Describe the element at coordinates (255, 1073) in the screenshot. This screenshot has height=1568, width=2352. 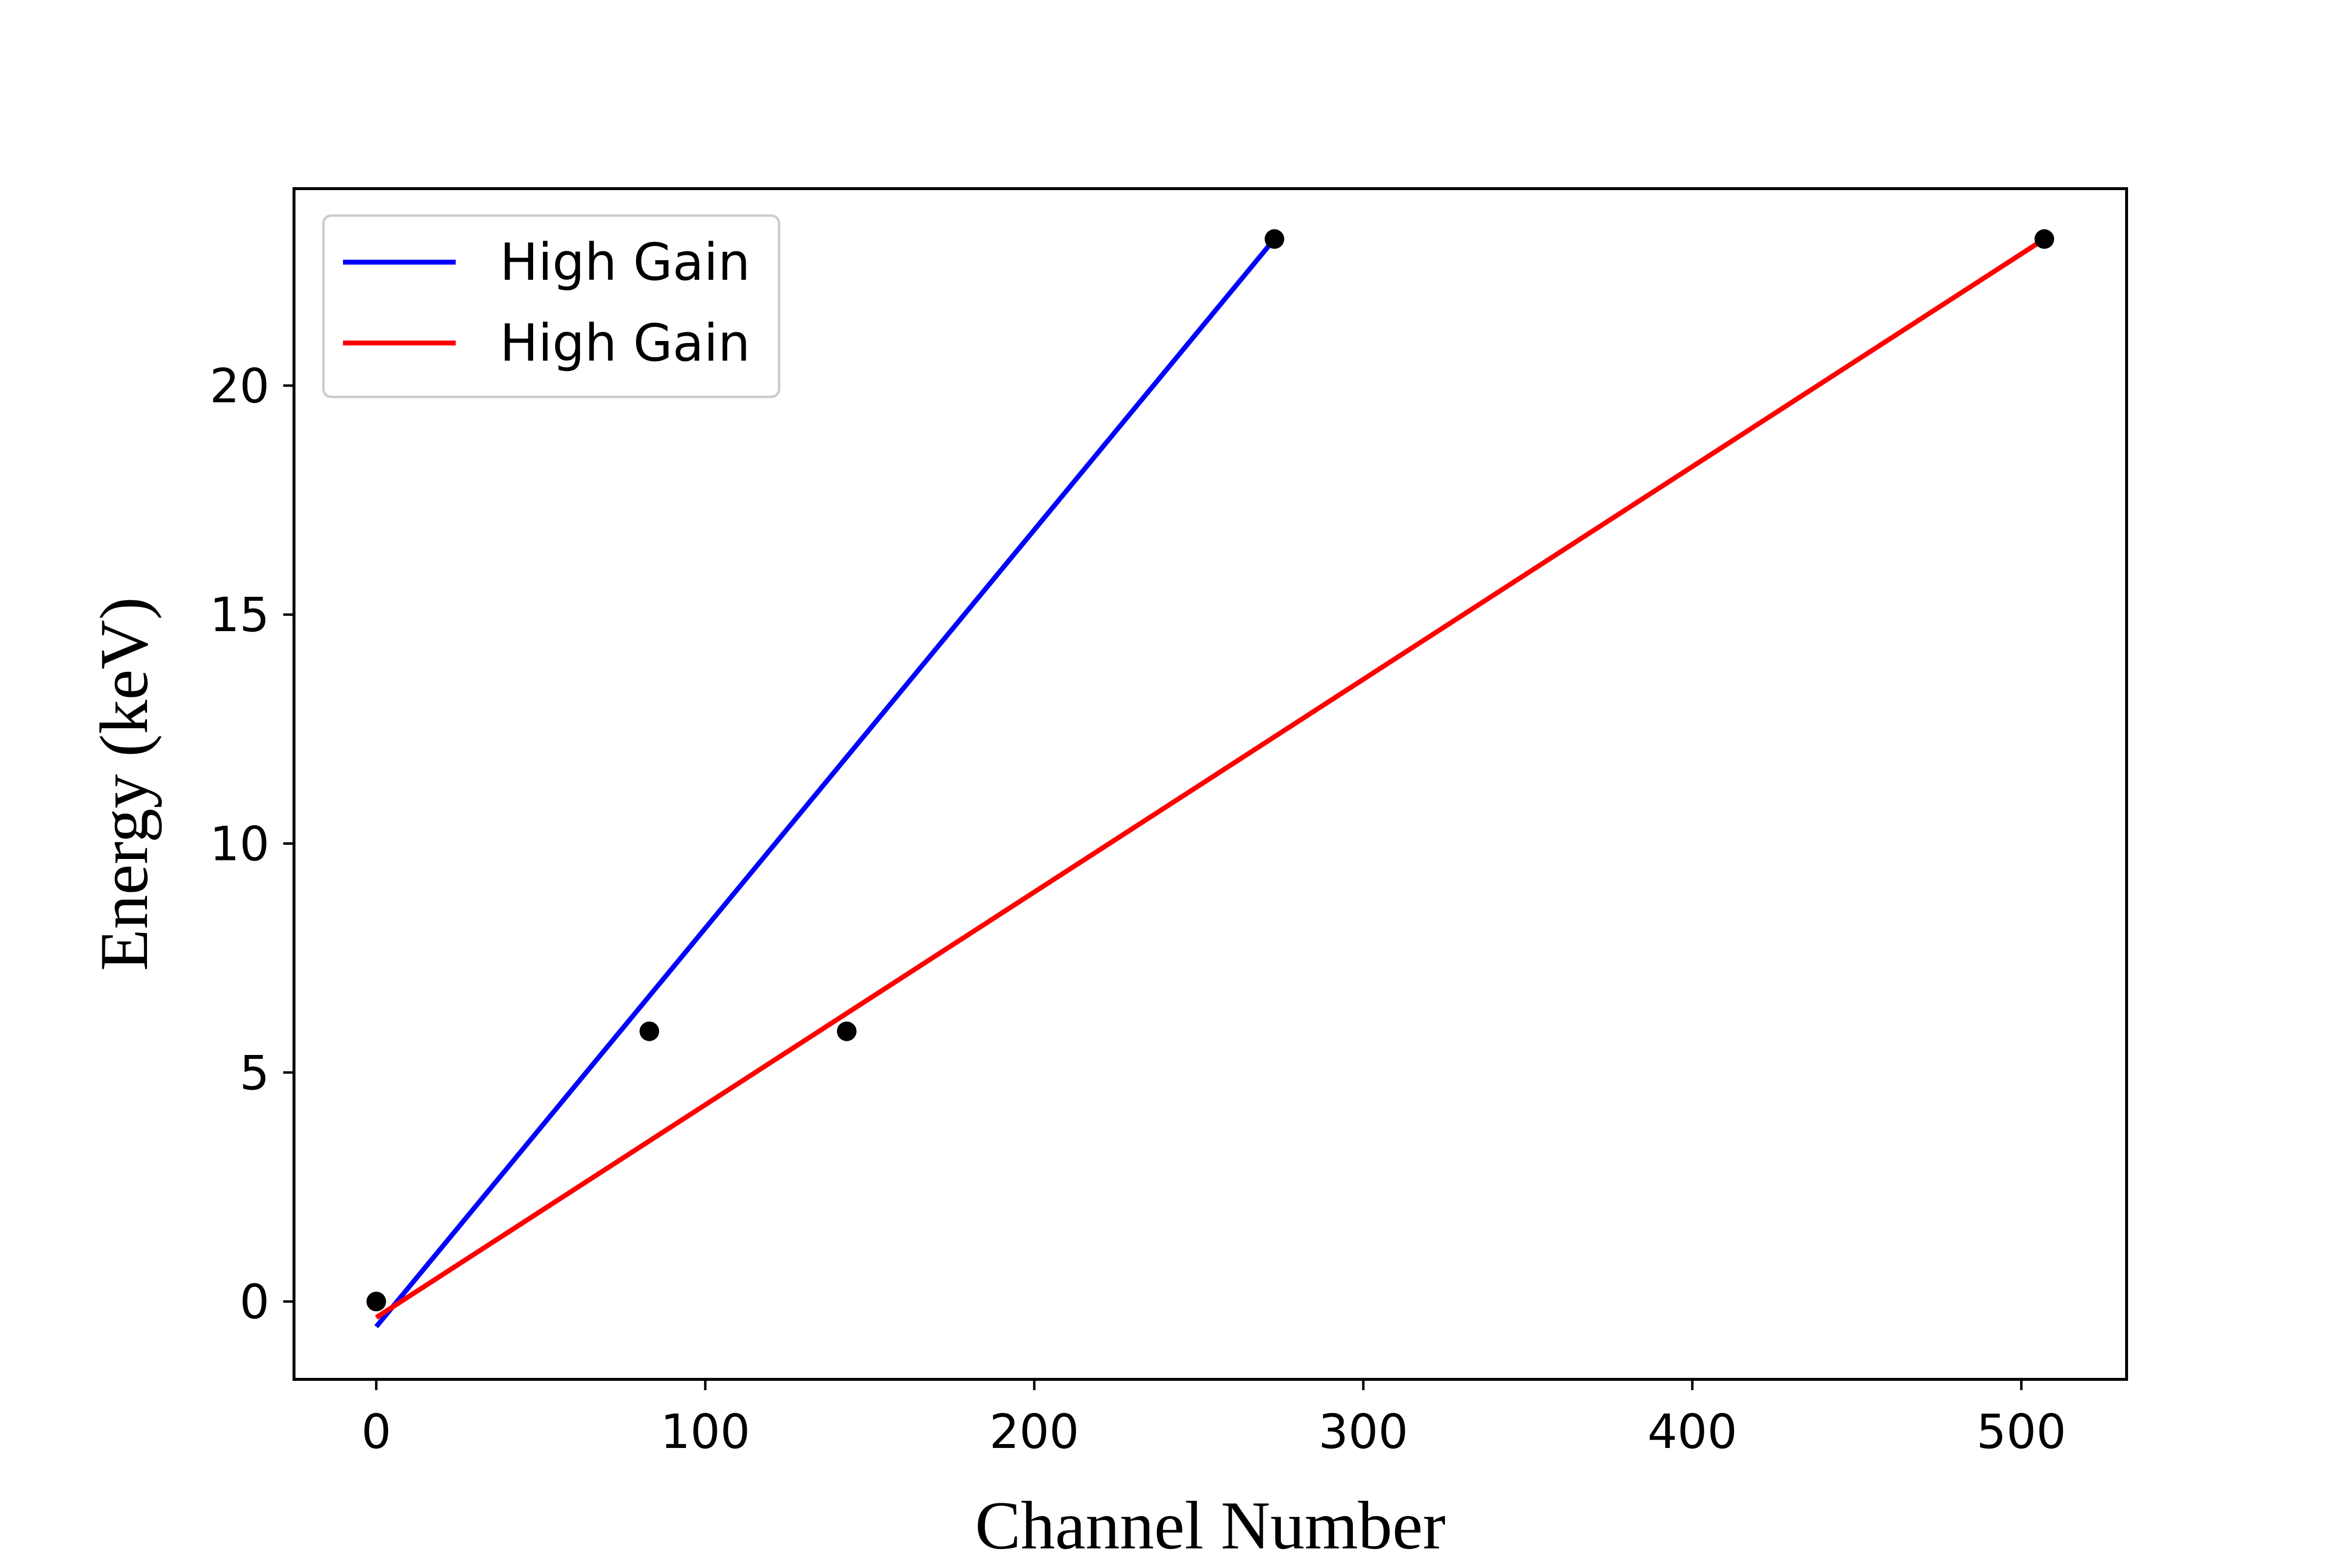
I see `y-tick-label: 5` at that location.